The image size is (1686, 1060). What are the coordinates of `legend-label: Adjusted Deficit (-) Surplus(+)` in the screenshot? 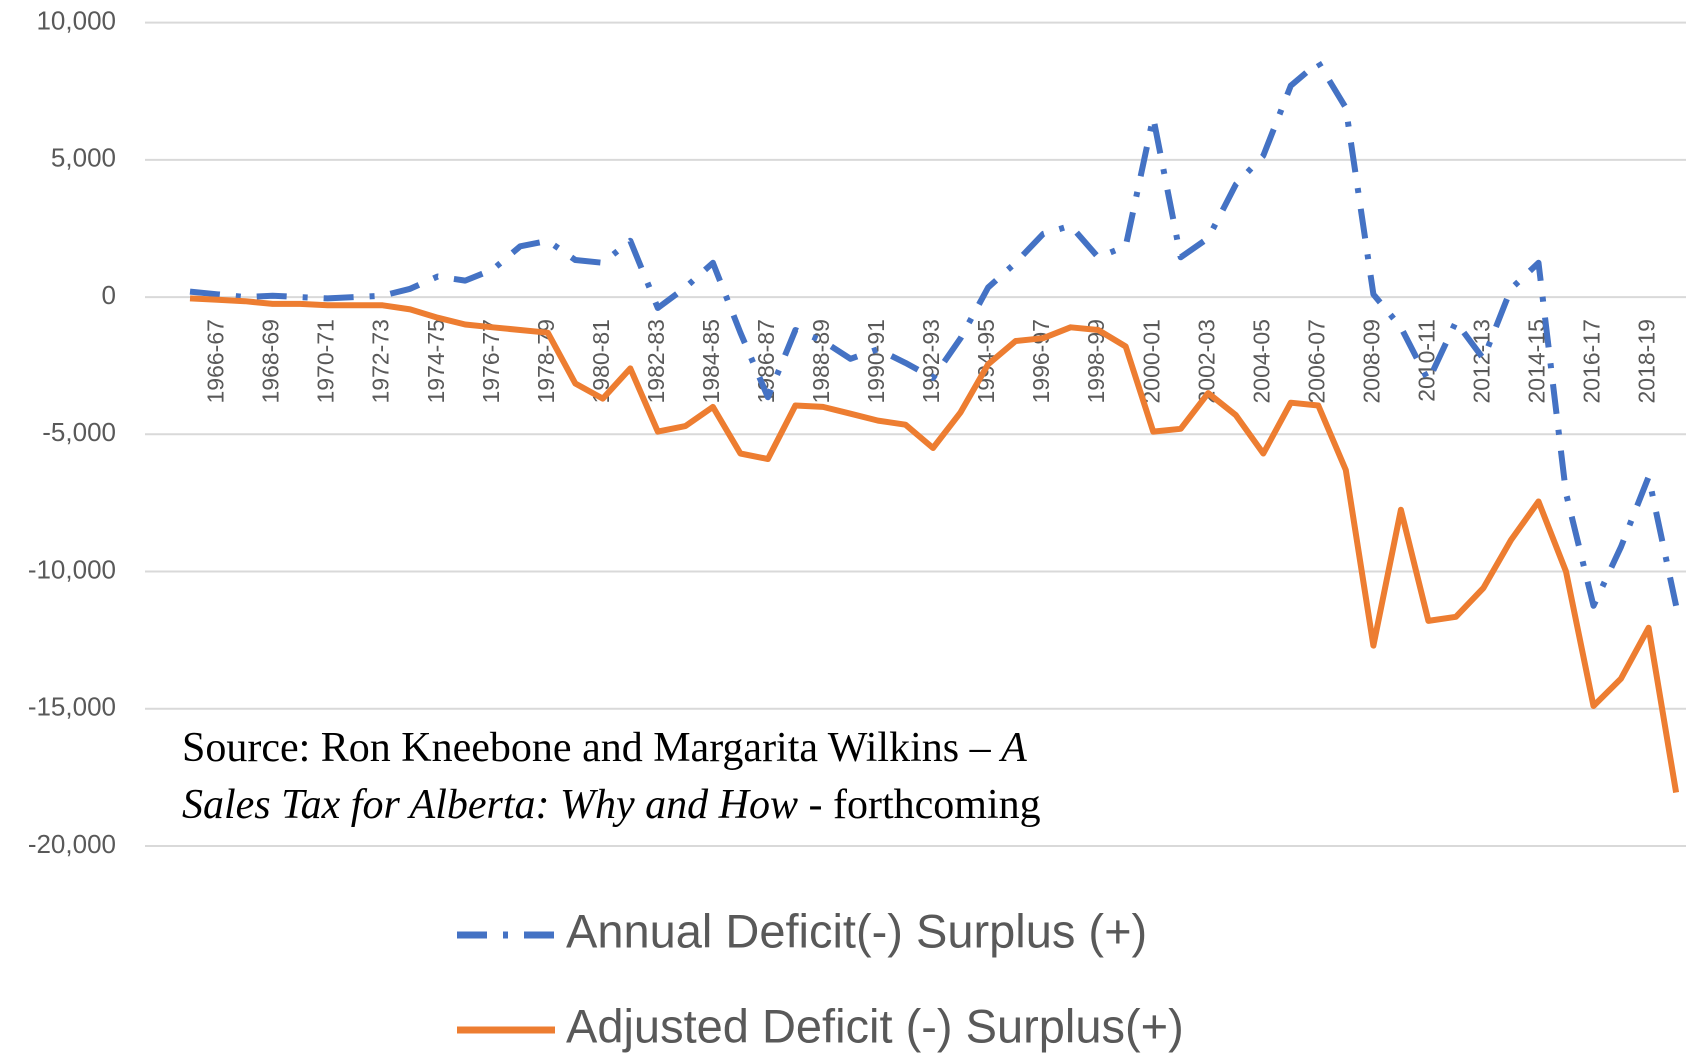 It's located at (875, 1025).